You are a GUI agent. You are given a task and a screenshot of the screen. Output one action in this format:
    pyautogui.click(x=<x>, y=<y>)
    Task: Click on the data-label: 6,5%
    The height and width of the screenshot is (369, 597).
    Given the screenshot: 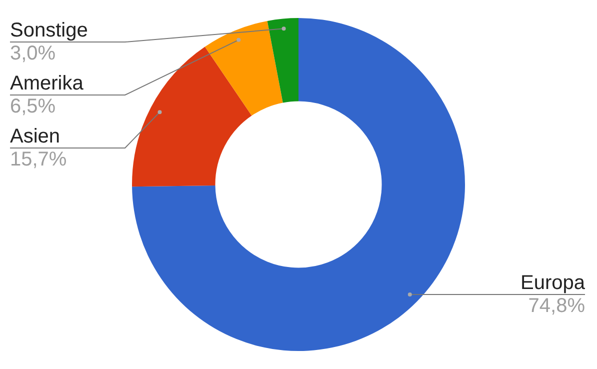 What is the action you would take?
    pyautogui.click(x=33, y=107)
    